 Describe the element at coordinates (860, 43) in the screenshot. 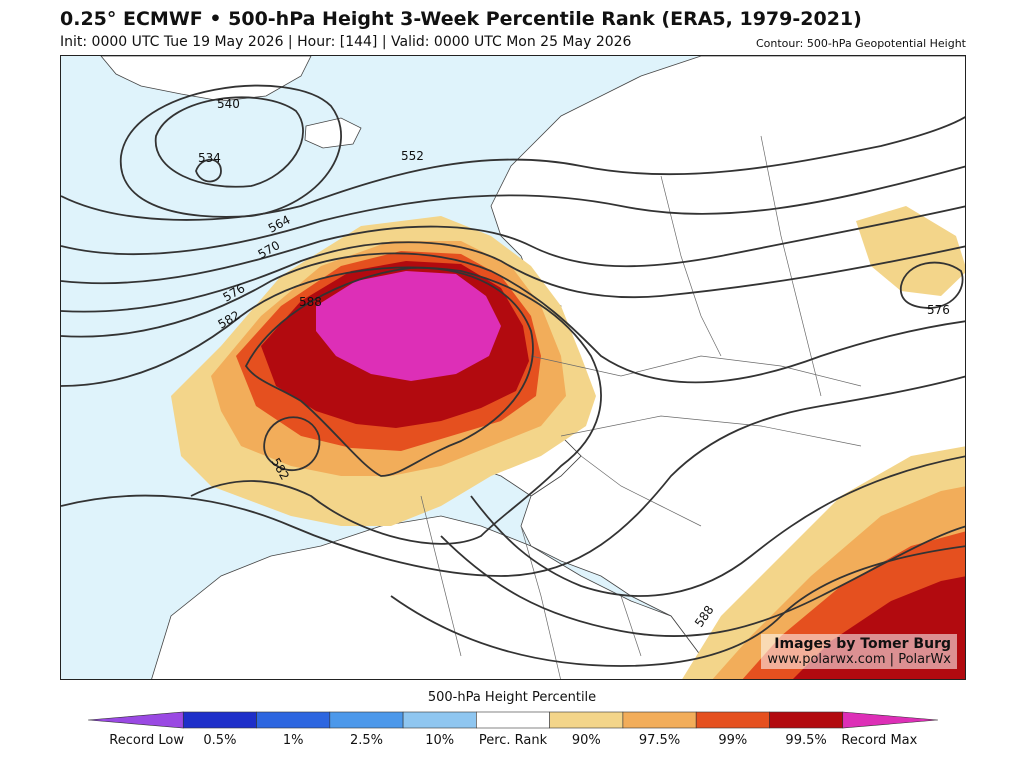

I see `contour-note: Contour: 500-hPa Geopotential Height` at that location.